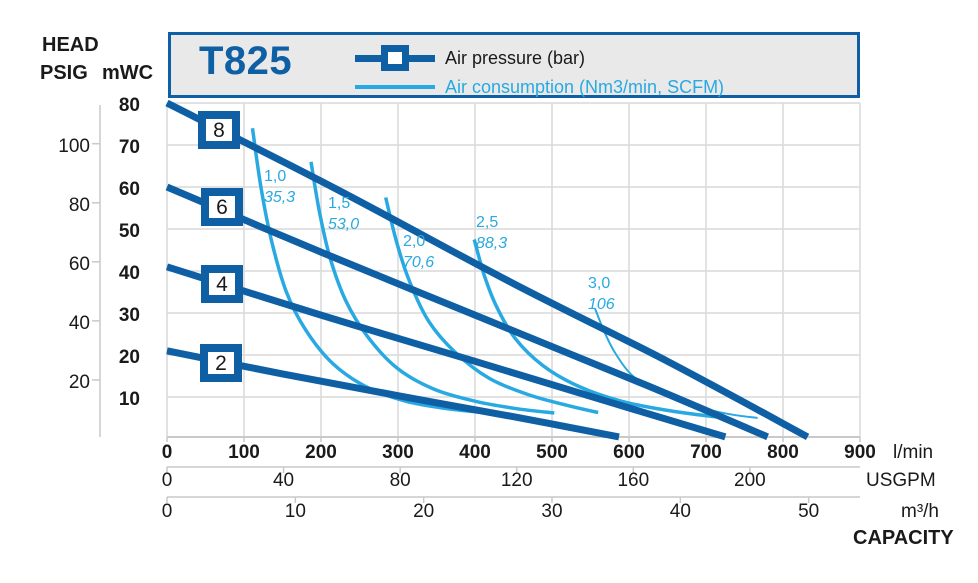  I want to click on m3h-unit-label: m³/h, so click(920, 511).